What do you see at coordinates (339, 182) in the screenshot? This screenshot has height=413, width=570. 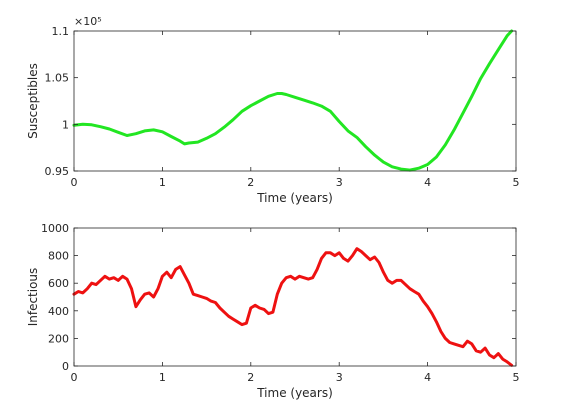 I see `top-panel-x-tick-label: 3` at bounding box center [339, 182].